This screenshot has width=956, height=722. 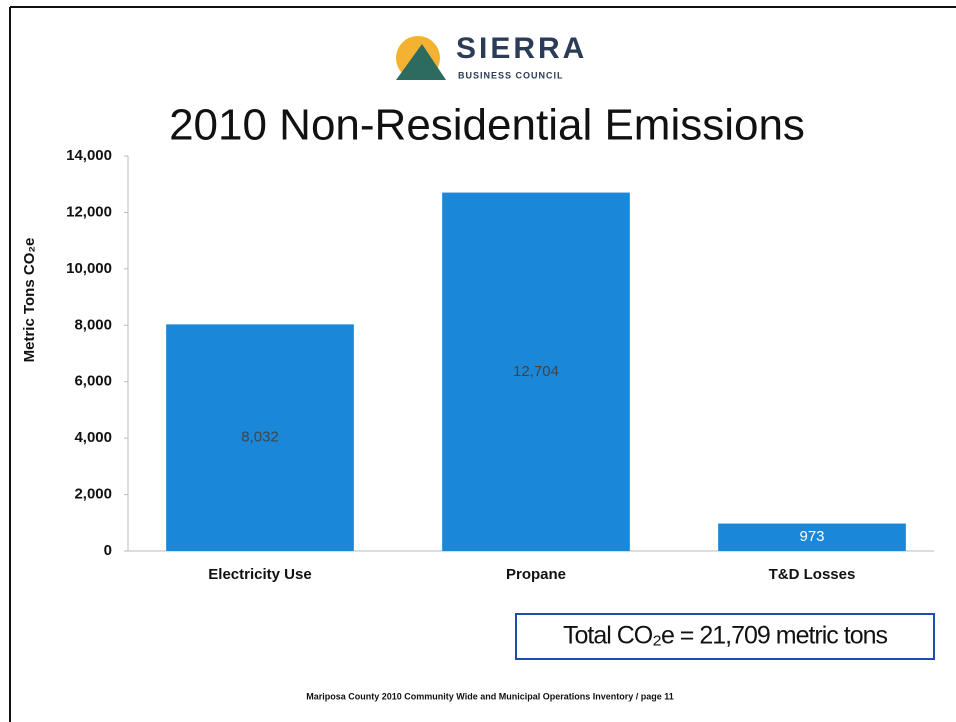 I want to click on x-tick-label: T&D Losses, so click(x=812, y=574).